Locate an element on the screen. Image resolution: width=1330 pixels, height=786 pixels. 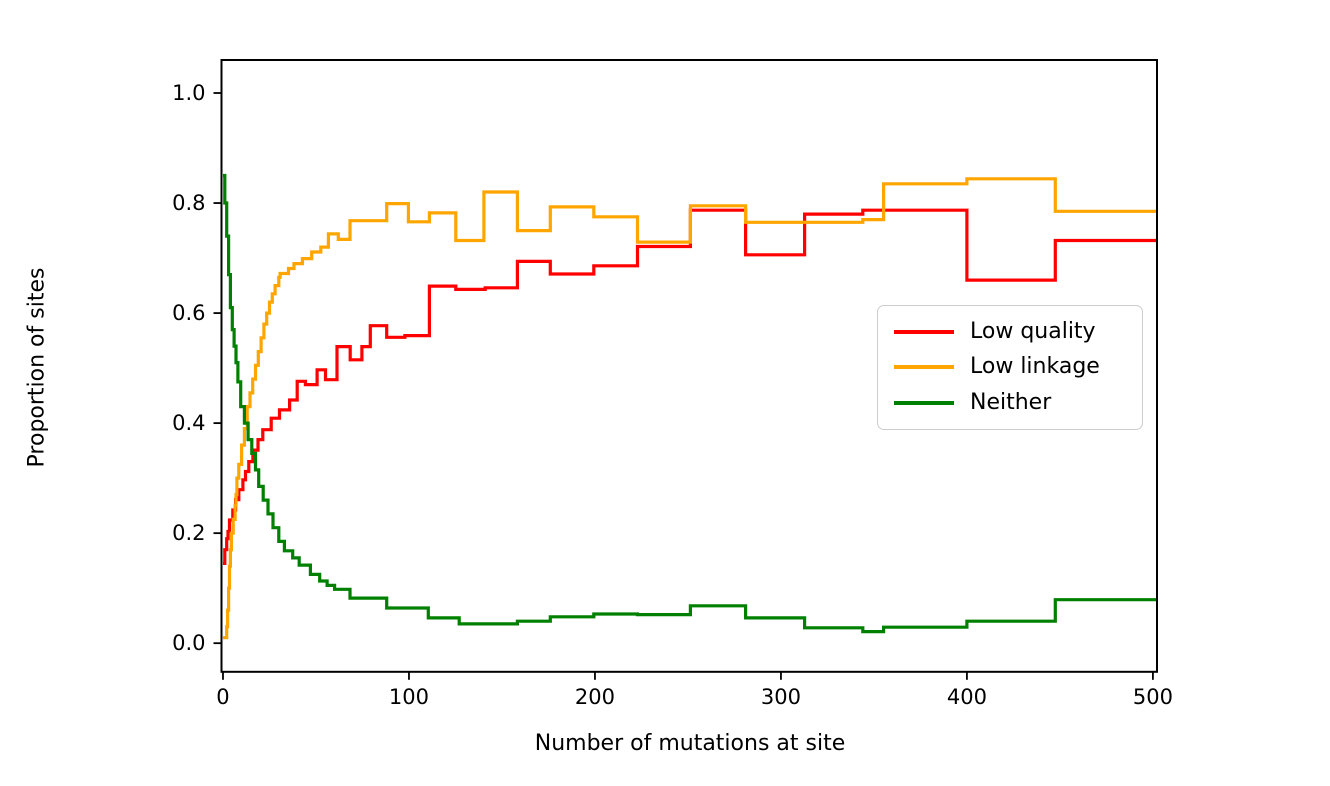
legend-label-low-linkage: Low linkage is located at coordinates (1035, 367).